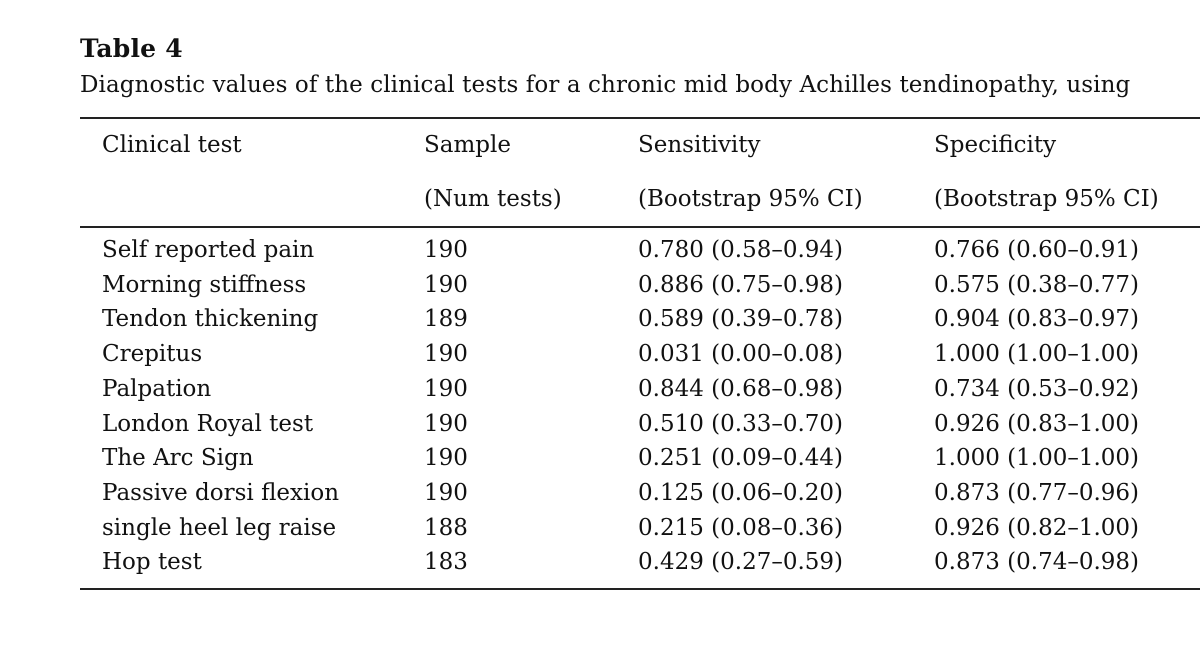 Image resolution: width=1200 pixels, height=659 pixels. I want to click on header-sample: Sample, so click(467, 145).